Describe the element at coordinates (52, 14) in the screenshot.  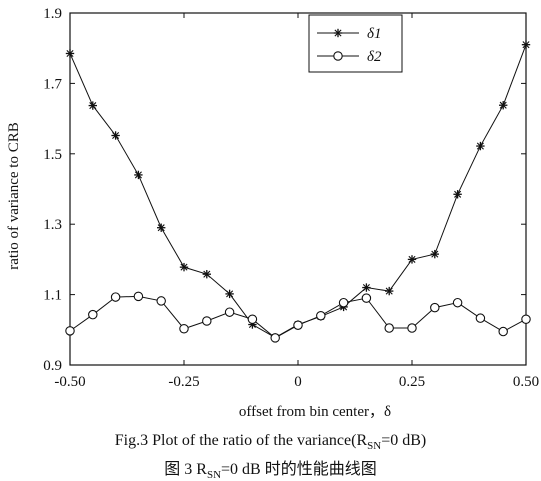
I see `y-tick-label: 1.9` at that location.